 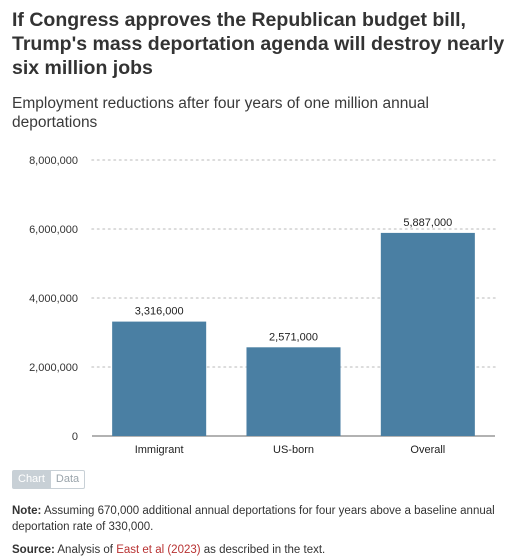 What do you see at coordinates (427, 450) in the screenshot?
I see `x-tick-label: Overall` at bounding box center [427, 450].